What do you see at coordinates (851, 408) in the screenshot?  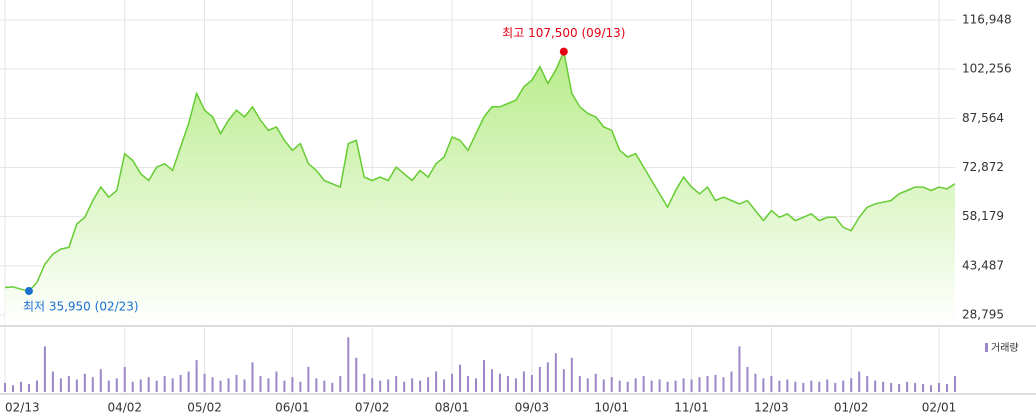 I see `x-tick-label: 01/02` at bounding box center [851, 408].